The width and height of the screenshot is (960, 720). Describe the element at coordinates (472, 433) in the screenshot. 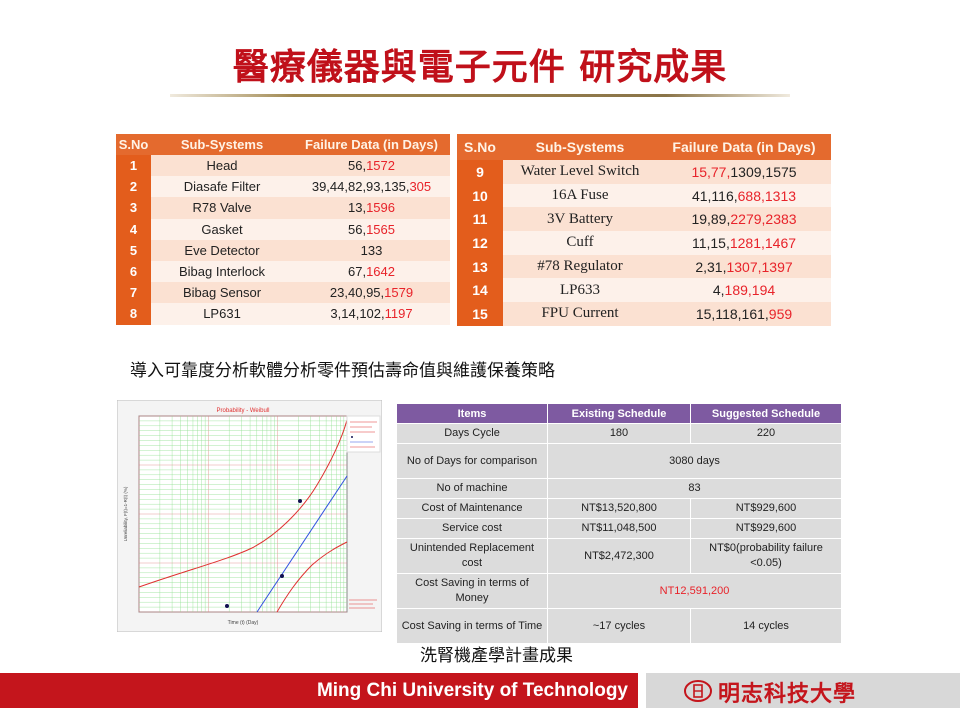

I see `schedule-item: Days Cycle` at that location.